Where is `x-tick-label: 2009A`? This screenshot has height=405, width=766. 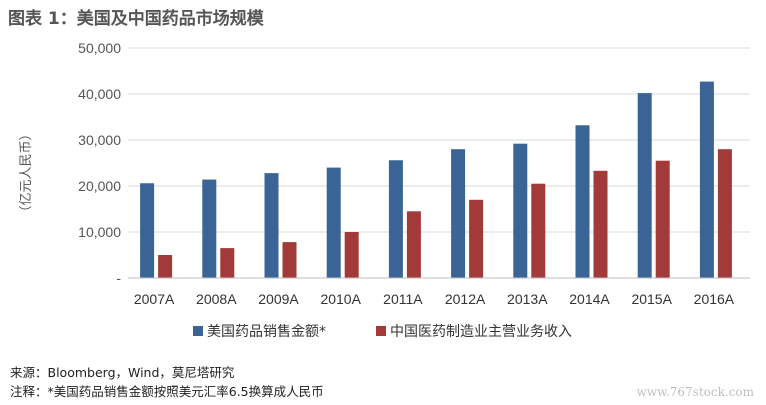 x-tick-label: 2009A is located at coordinates (278, 299).